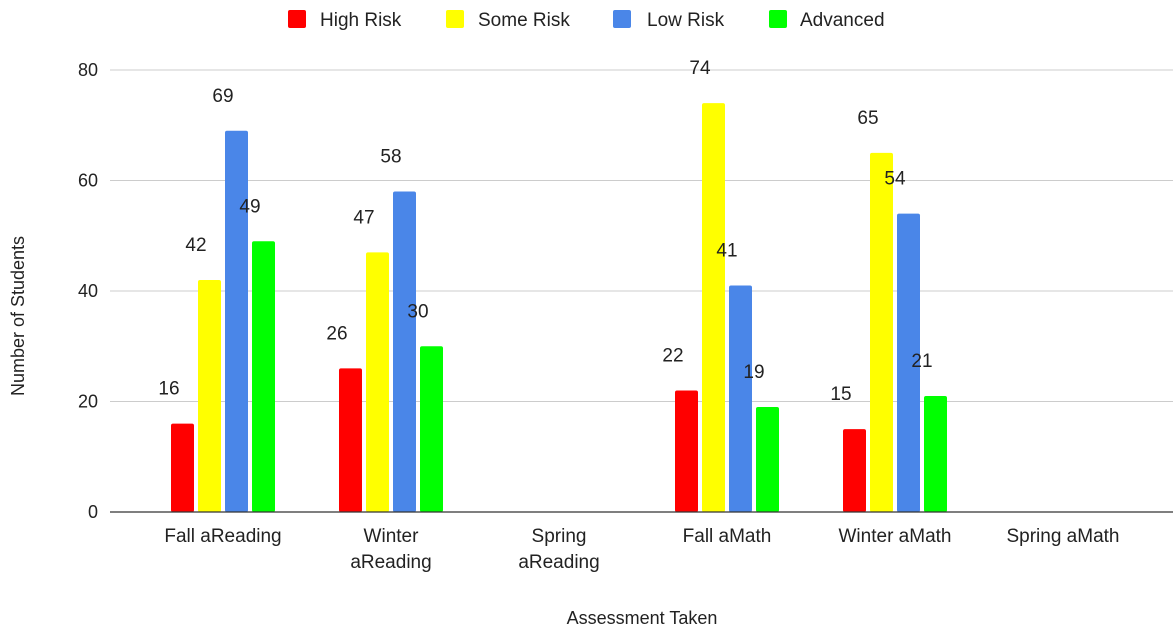 Image resolution: width=1173 pixels, height=636 pixels. I want to click on data-label: 65, so click(867, 118).